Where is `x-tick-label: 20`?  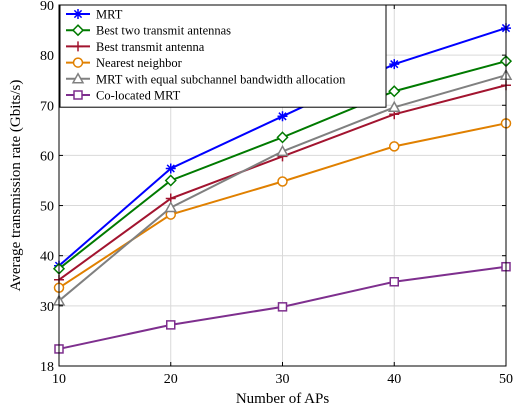
x-tick-label: 20 is located at coordinates (171, 379).